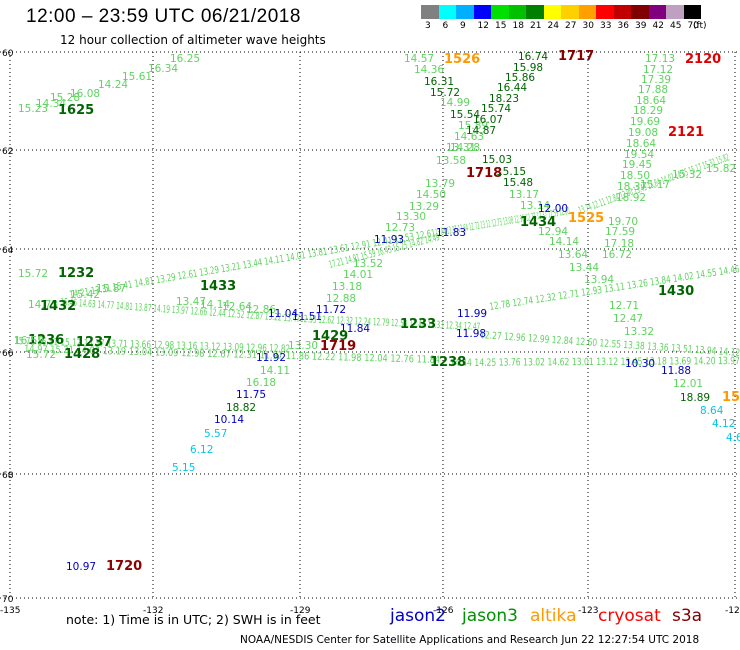 The width and height of the screenshot is (740, 650). Describe the element at coordinates (461, 148) in the screenshot. I see `wave-height-label: 13.31` at that location.